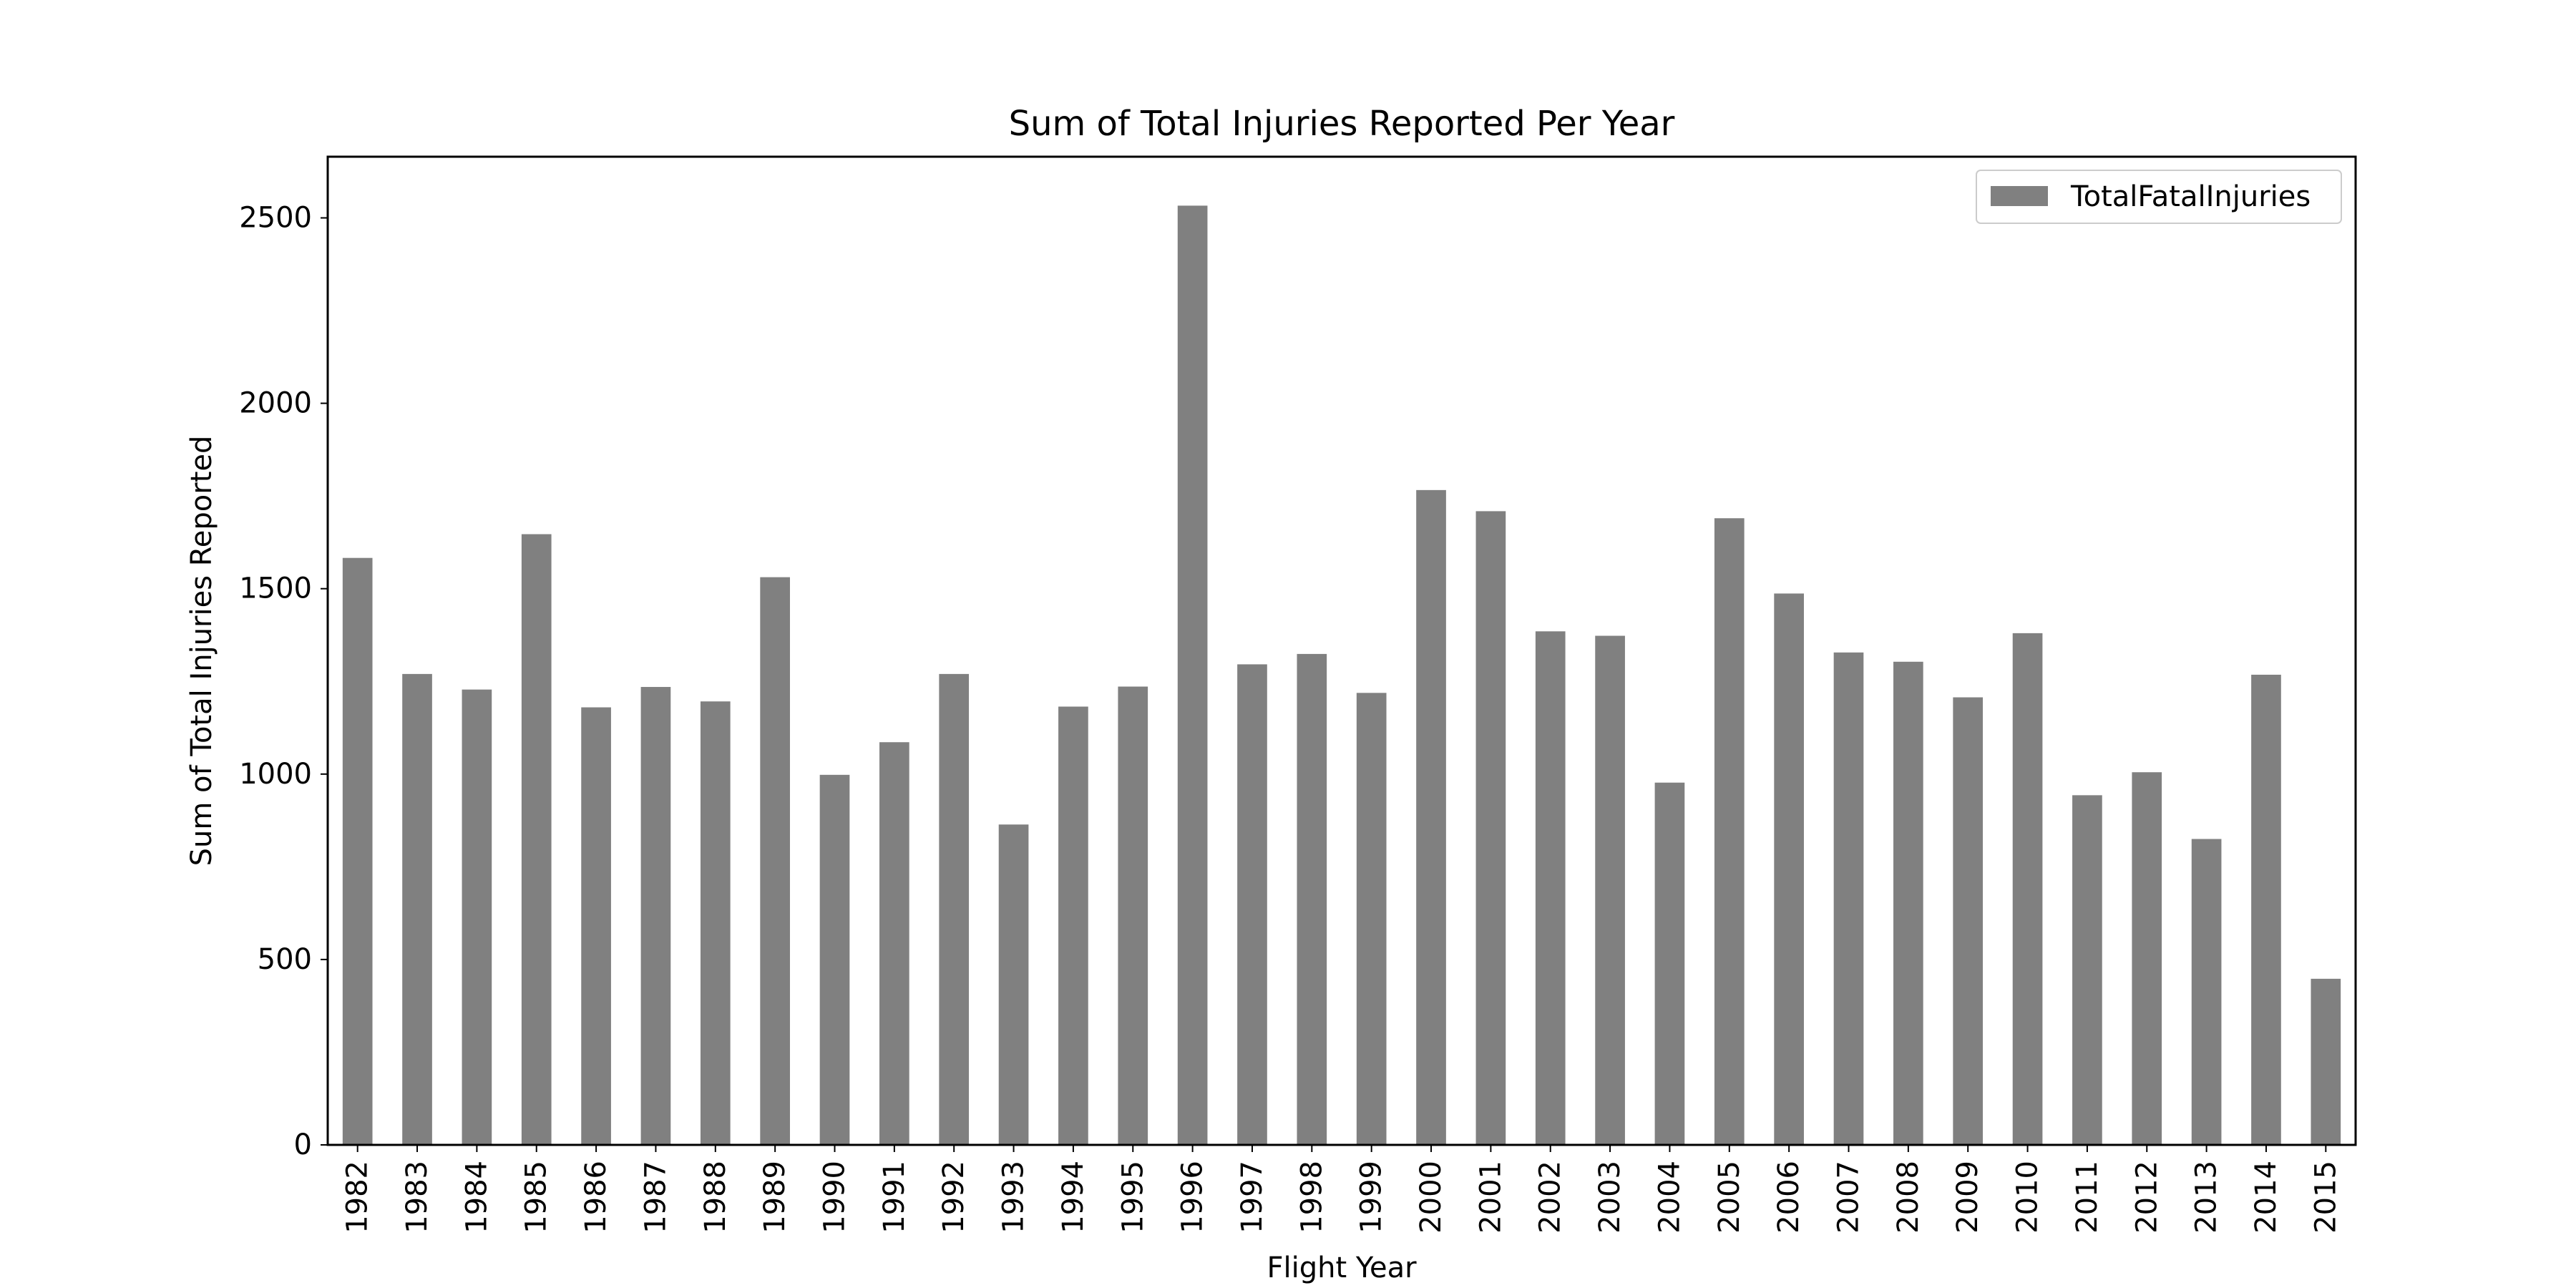 The width and height of the screenshot is (2576, 1288). Describe the element at coordinates (1013, 984) in the screenshot. I see `bar-1993` at that location.